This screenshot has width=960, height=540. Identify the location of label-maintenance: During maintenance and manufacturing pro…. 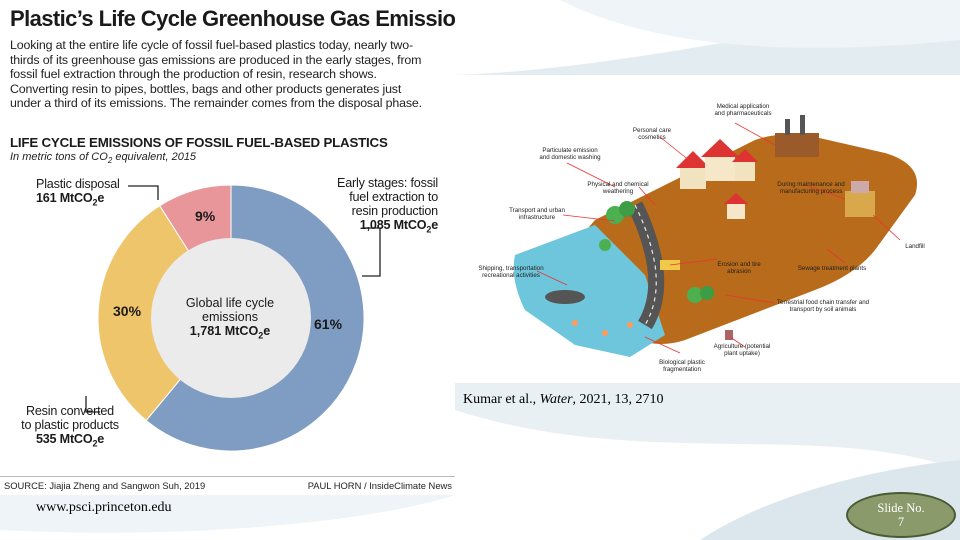
(811, 188).